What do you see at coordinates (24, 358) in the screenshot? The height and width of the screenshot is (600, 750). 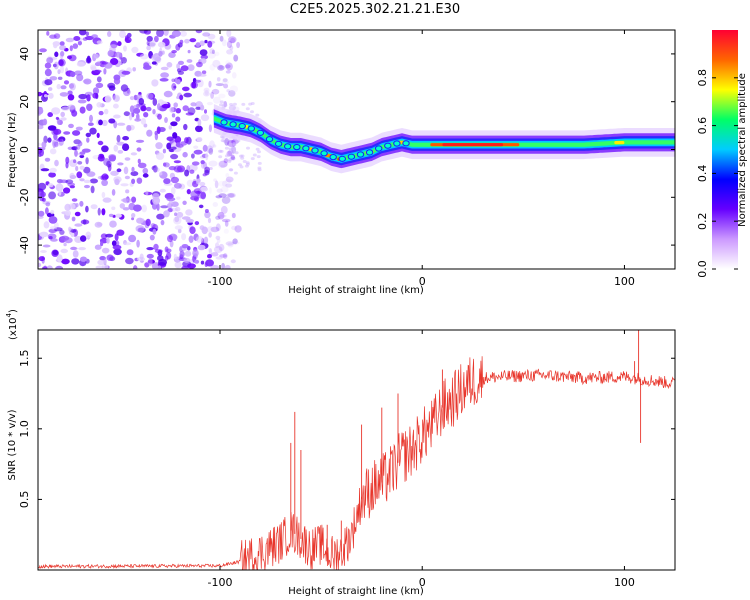 I see `y-tick-label: 1.5` at bounding box center [24, 358].